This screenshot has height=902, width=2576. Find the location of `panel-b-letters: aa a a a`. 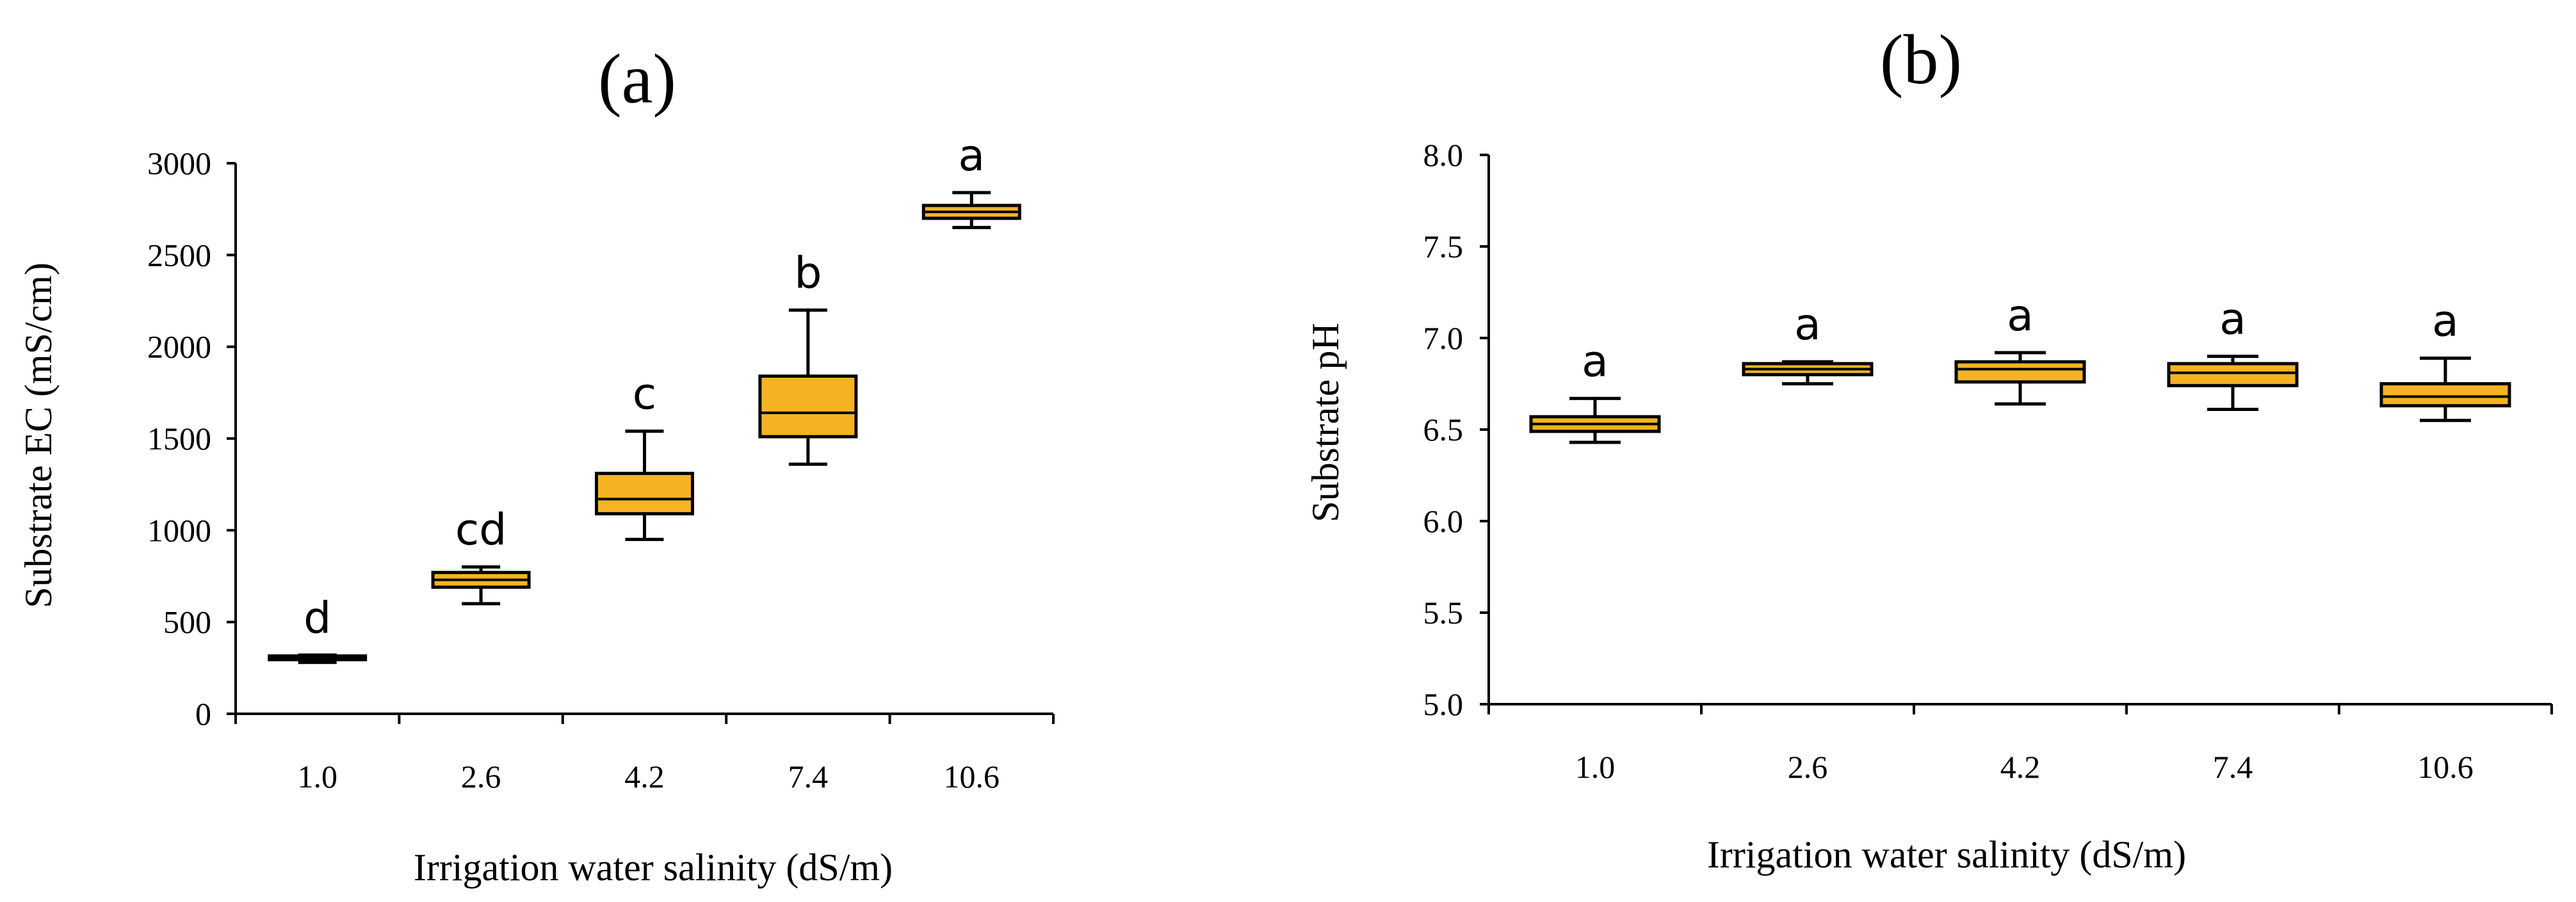

panel-b-letters: aa a a a is located at coordinates (2020, 339).